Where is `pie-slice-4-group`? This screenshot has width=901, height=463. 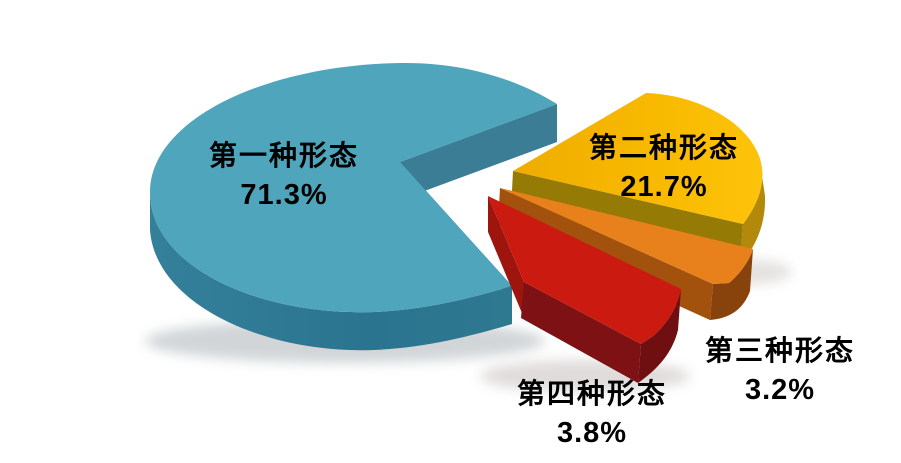 pie-slice-4-group is located at coordinates (584, 289).